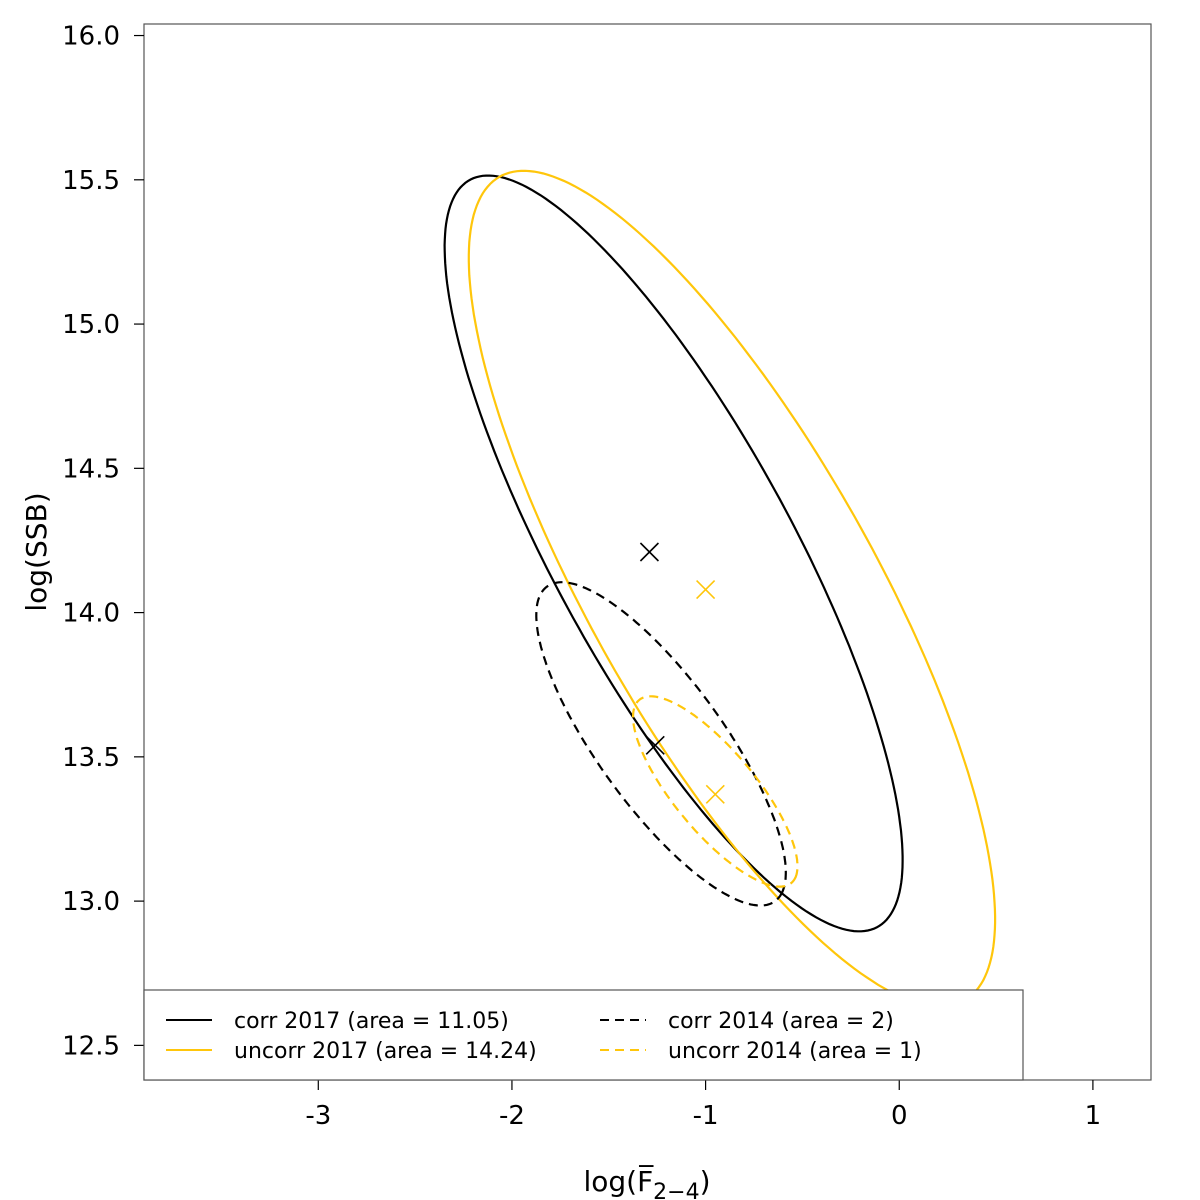  Describe the element at coordinates (781, 1021) in the screenshot. I see `legend-label-corr-2014: corr 2014 (area = 2)` at that location.